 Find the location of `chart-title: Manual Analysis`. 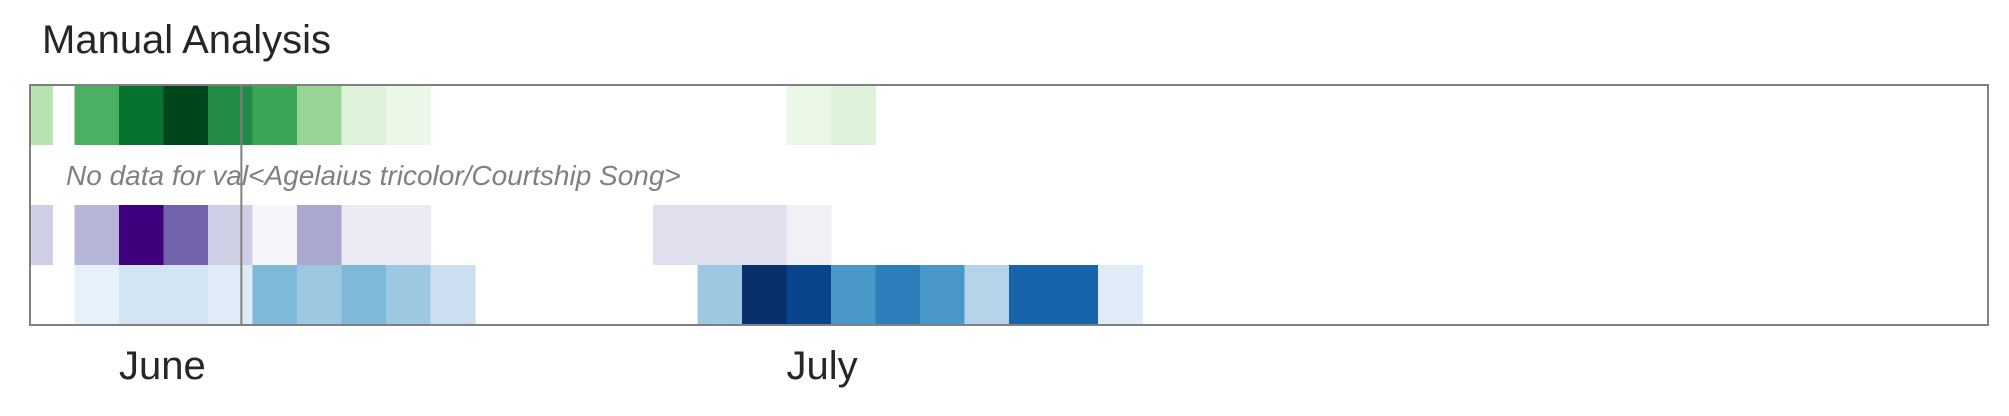

chart-title: Manual Analysis is located at coordinates (187, 40).